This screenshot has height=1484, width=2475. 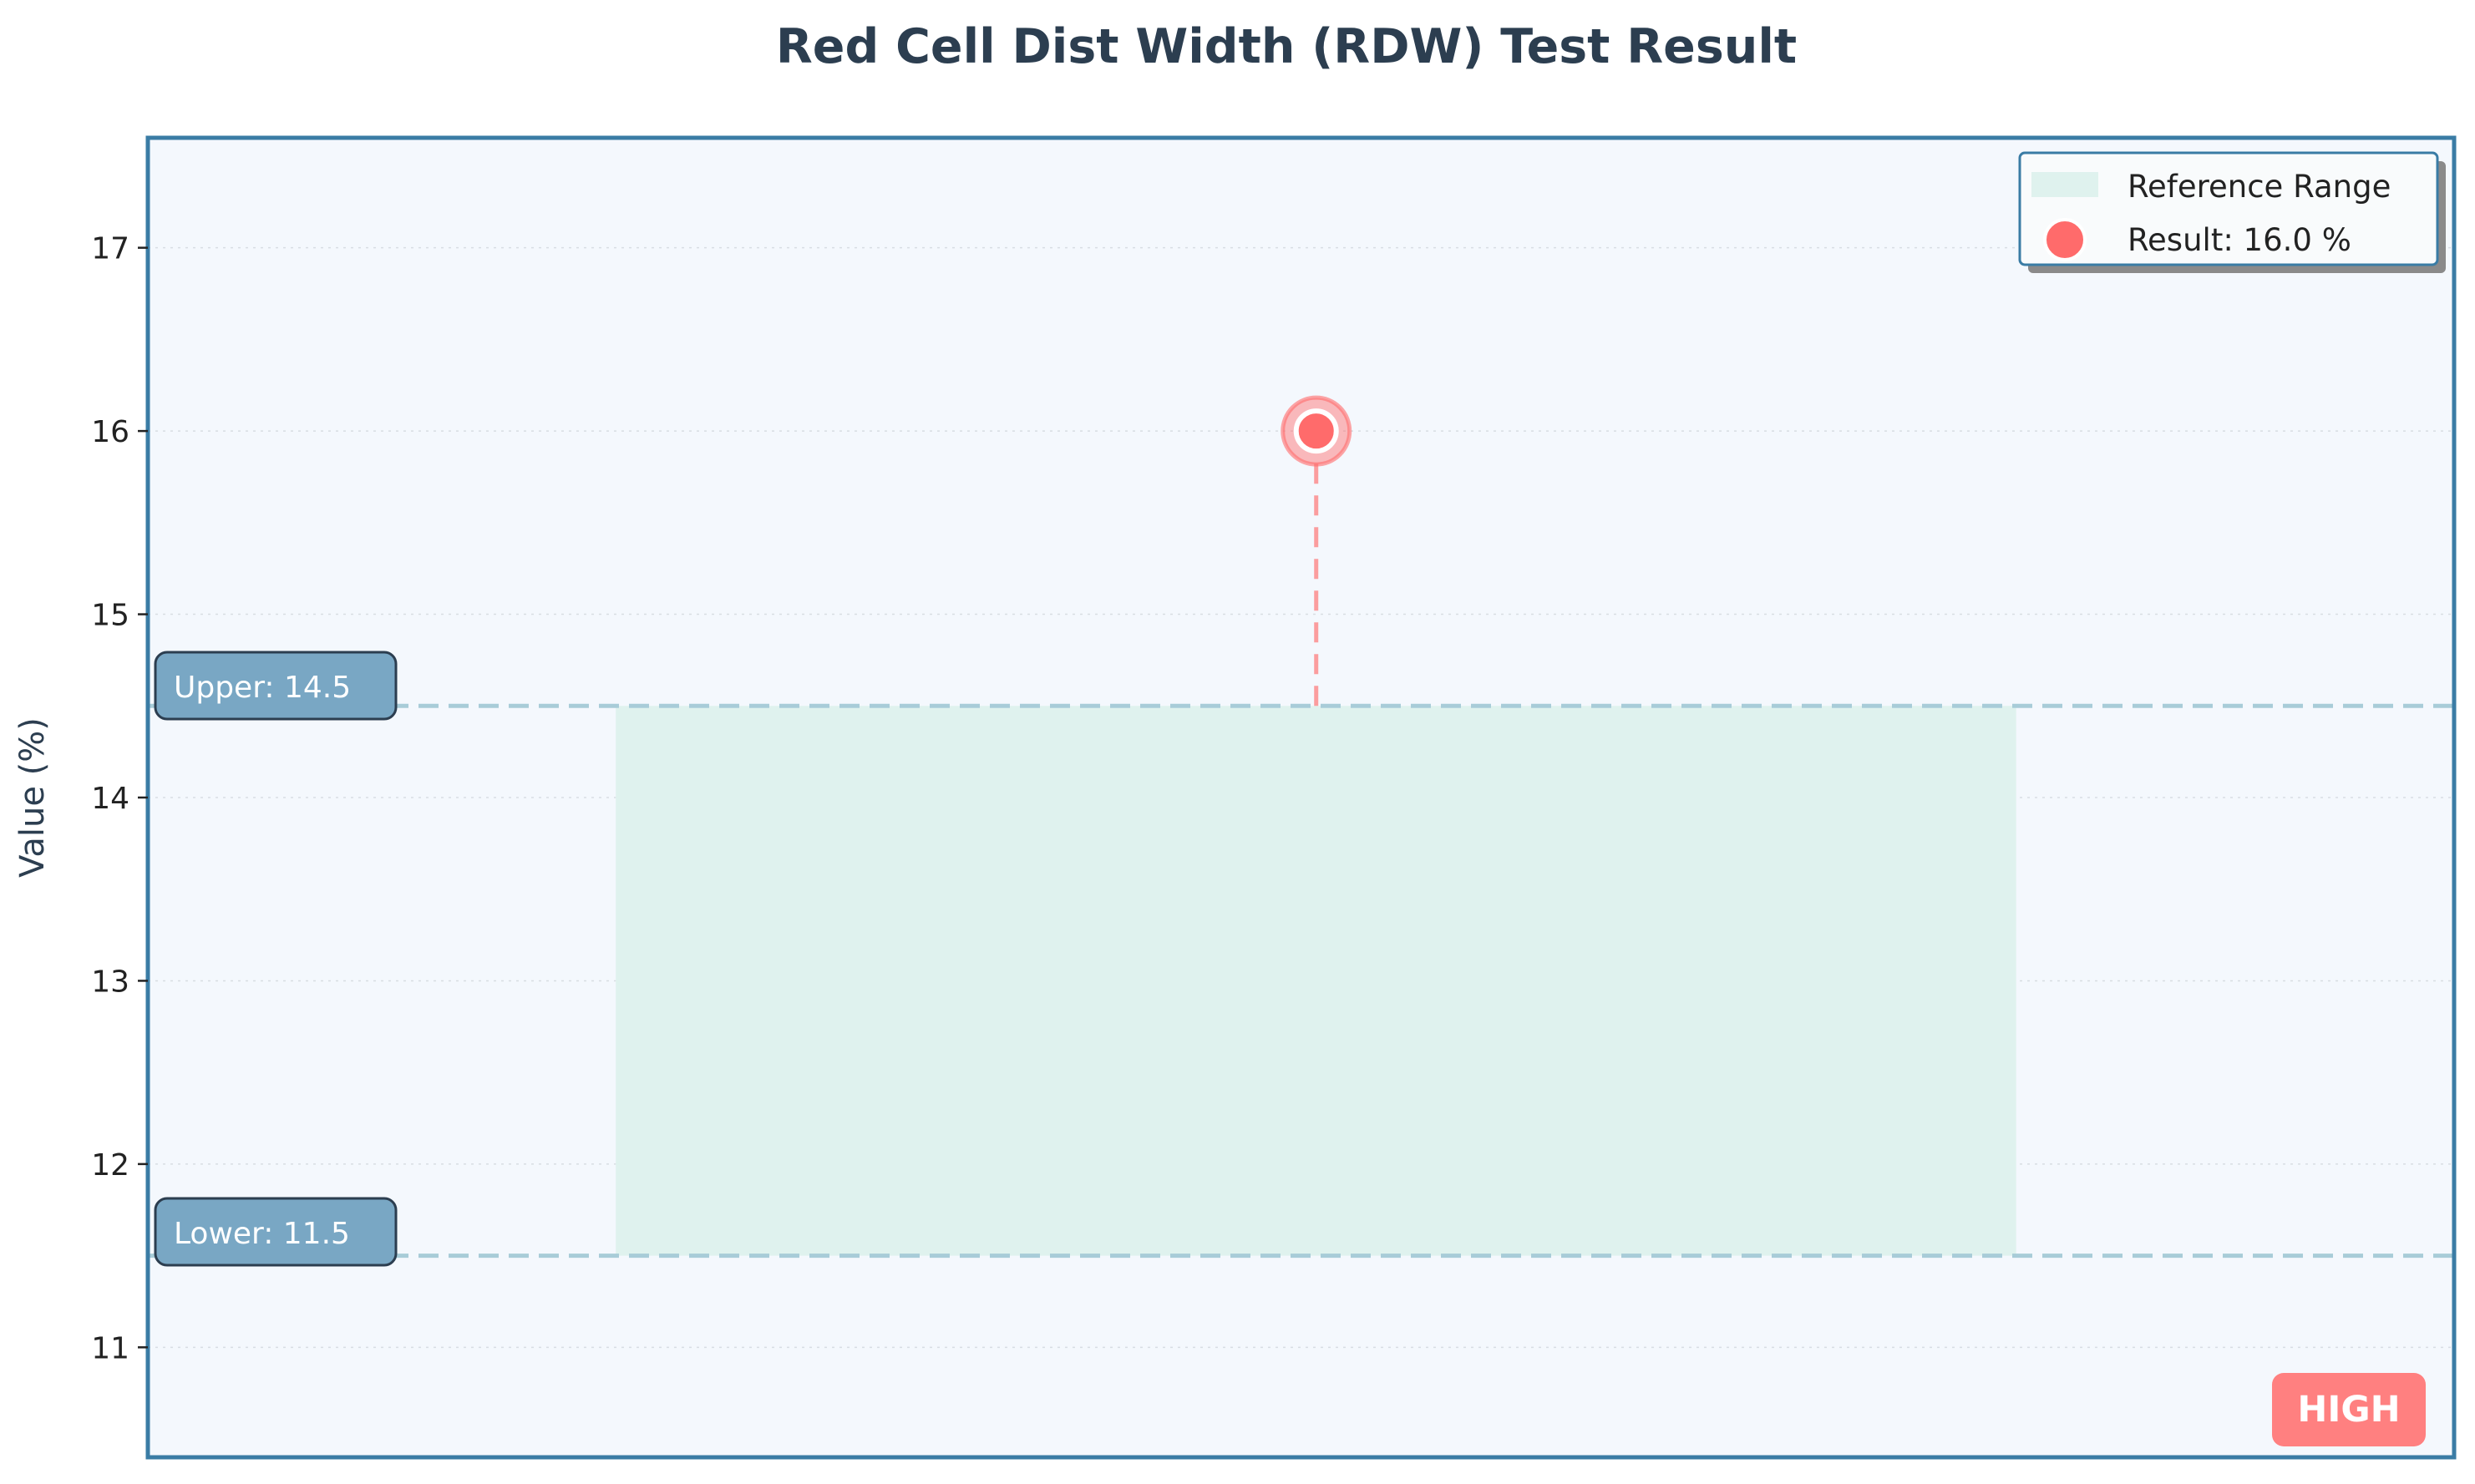 What do you see at coordinates (262, 688) in the screenshot?
I see `upper-limit-text: Upper: 14.5` at bounding box center [262, 688].